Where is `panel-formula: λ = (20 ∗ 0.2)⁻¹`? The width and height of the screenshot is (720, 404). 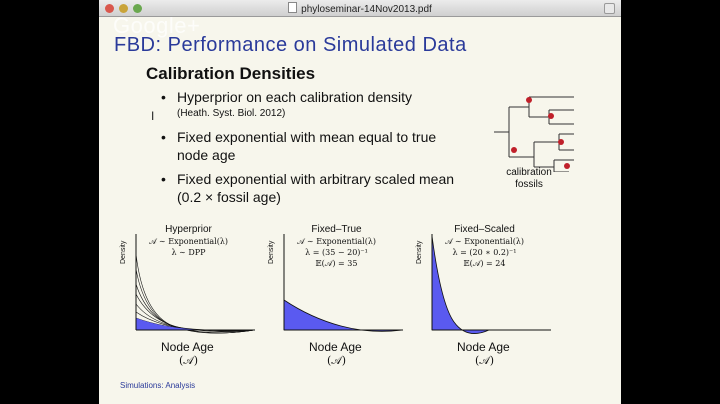
panel-formula: λ = (20 ∗ 0.2)⁻¹ is located at coordinates (484, 252).